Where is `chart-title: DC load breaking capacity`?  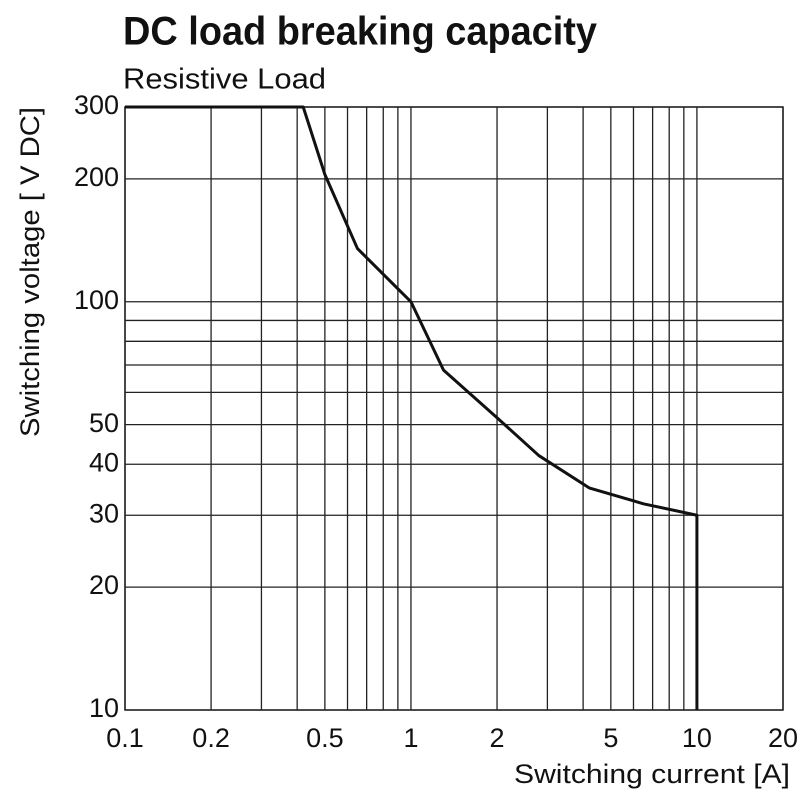 chart-title: DC load breaking capacity is located at coordinates (360, 32).